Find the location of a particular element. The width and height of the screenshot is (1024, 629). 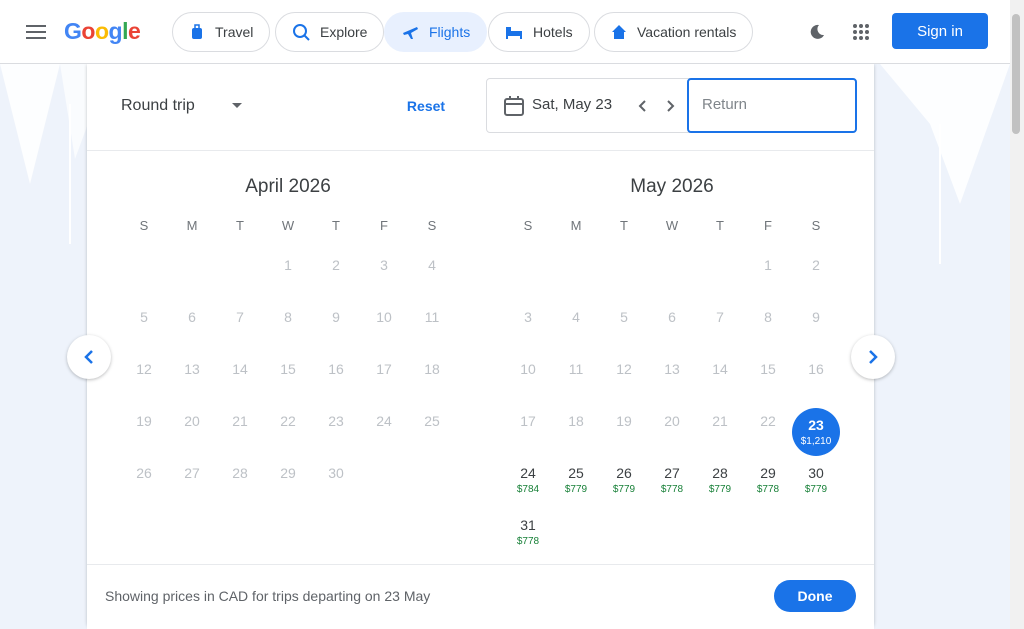

departure-date-input: Sat, May 23 is located at coordinates (572, 104).